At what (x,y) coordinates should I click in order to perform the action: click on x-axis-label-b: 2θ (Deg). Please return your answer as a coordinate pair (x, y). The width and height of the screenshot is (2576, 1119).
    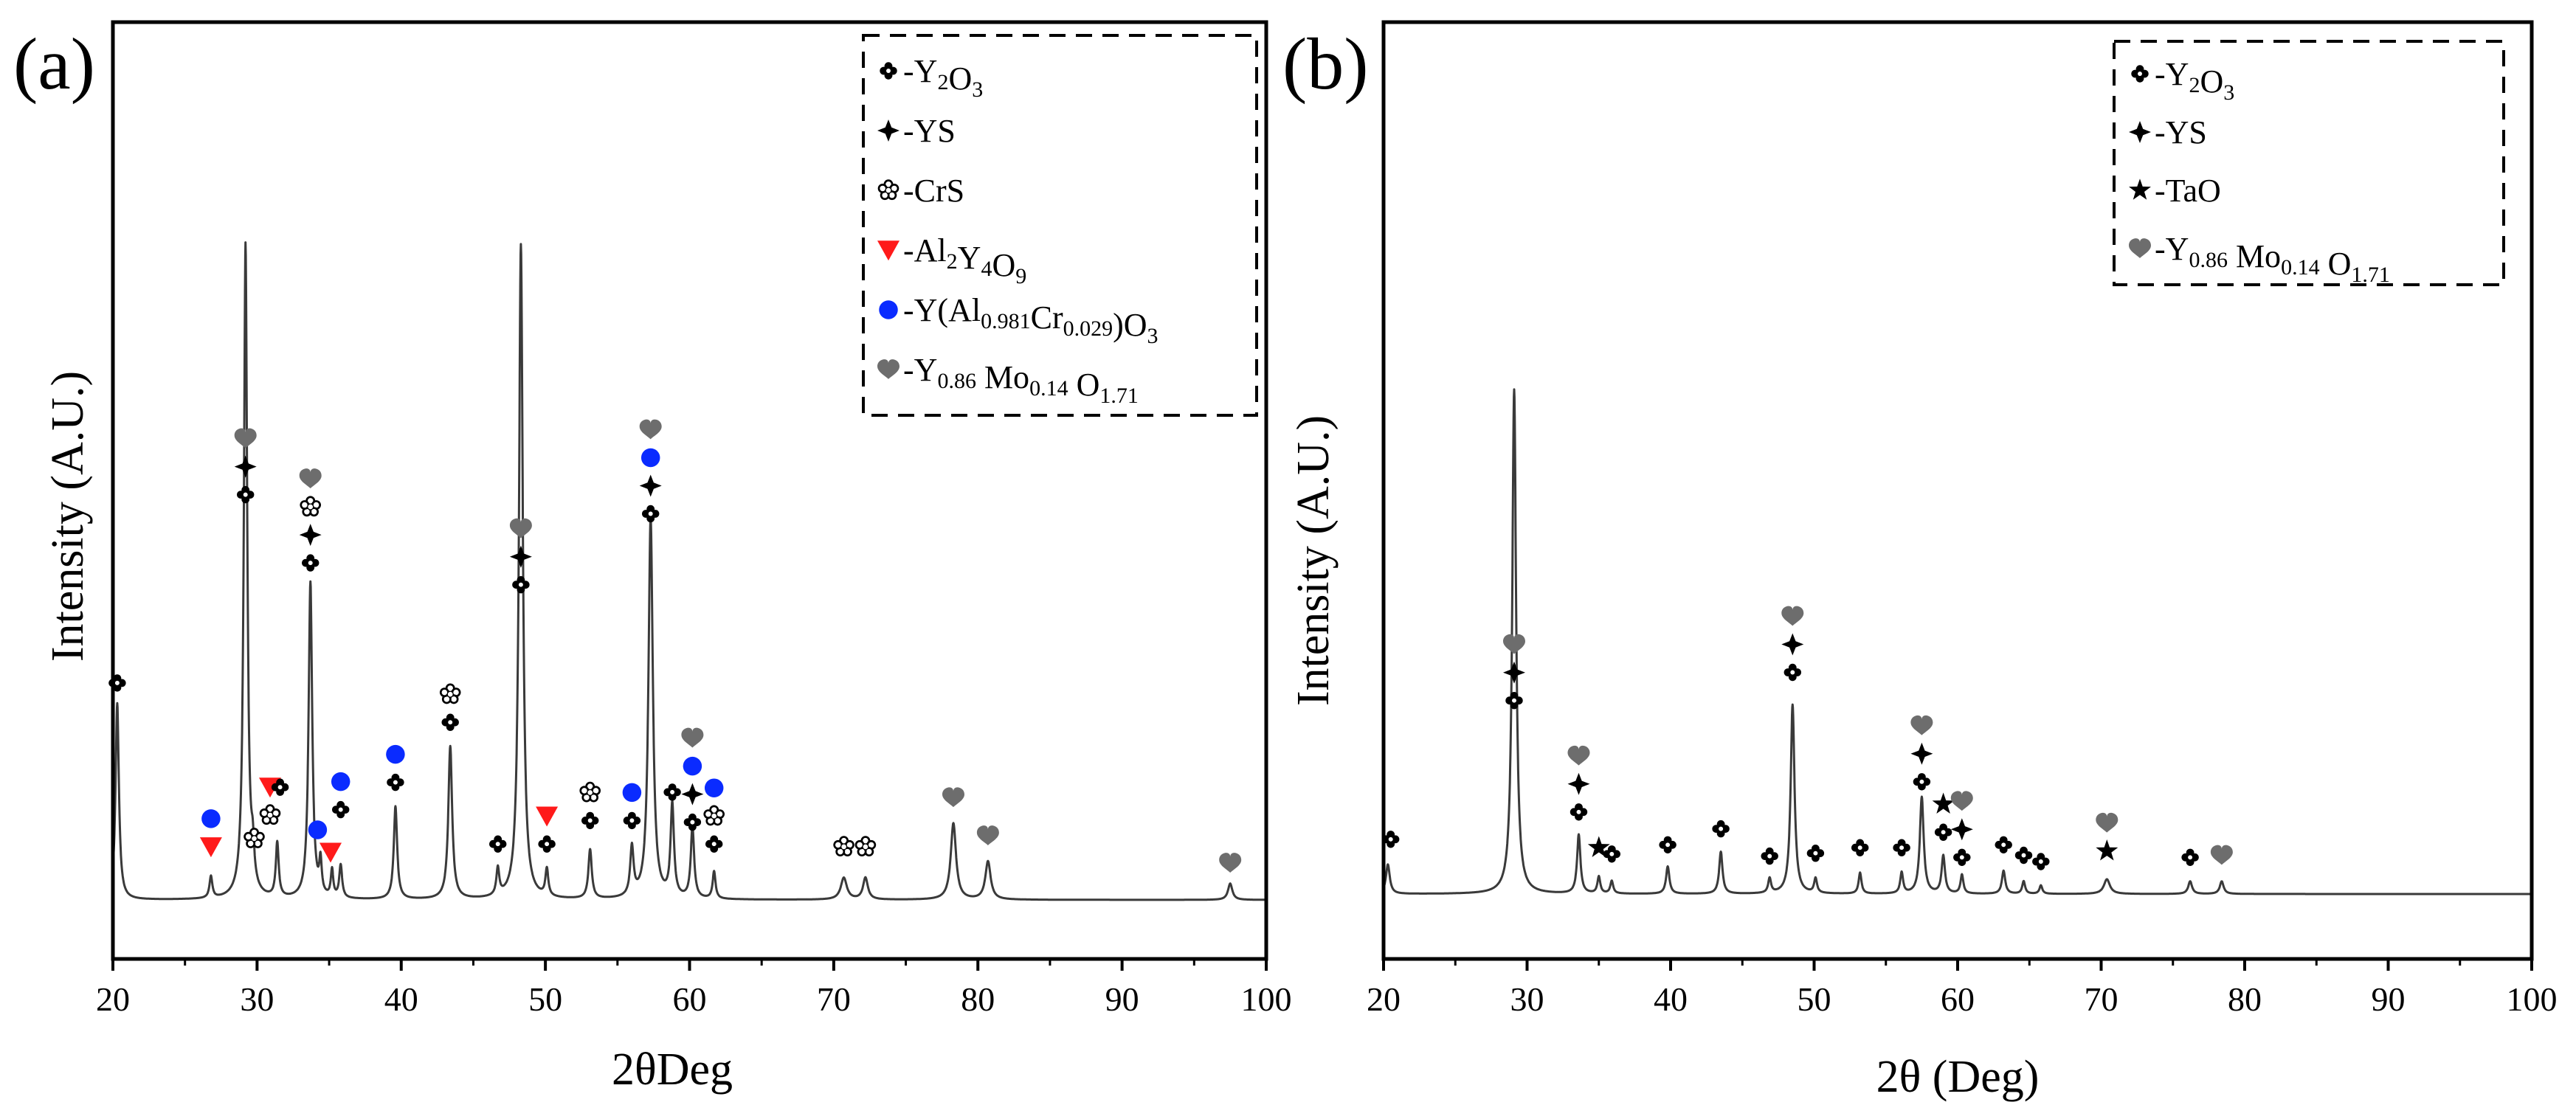
    Looking at the image, I should click on (1958, 1077).